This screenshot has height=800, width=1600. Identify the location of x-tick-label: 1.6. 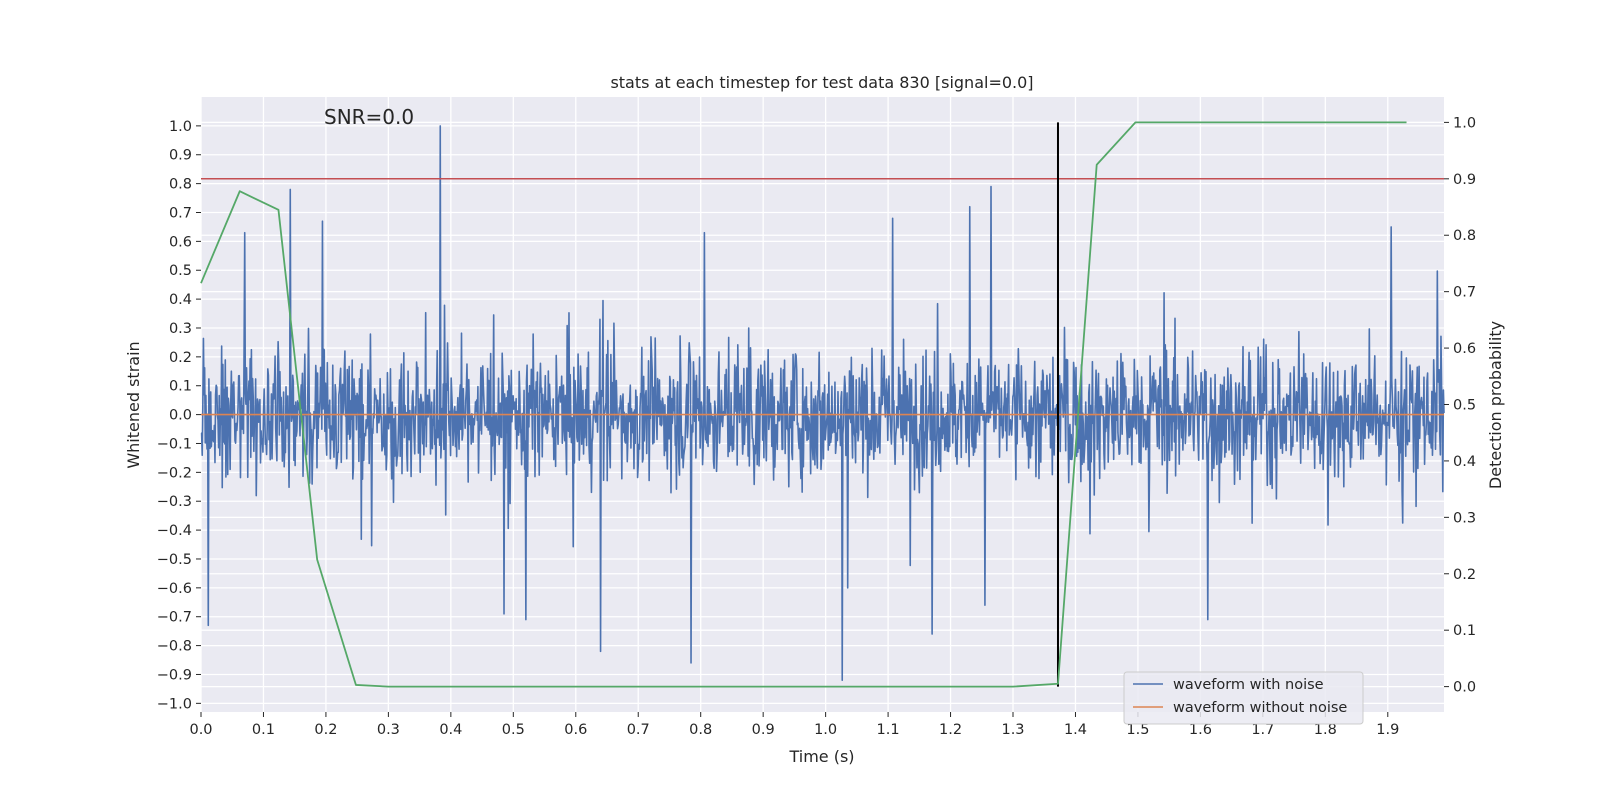
(1200, 730).